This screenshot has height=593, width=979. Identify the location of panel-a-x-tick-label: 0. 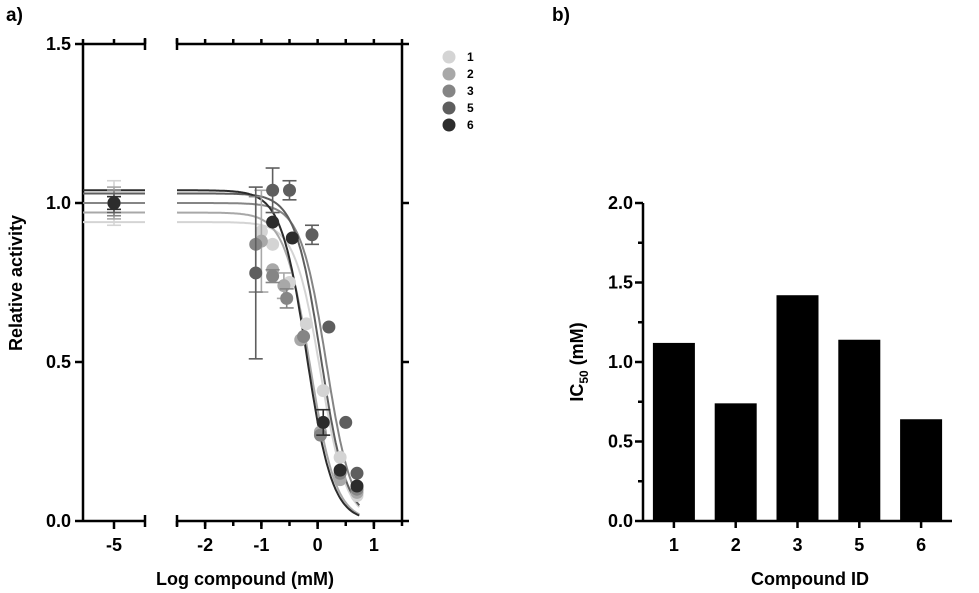
(318, 545).